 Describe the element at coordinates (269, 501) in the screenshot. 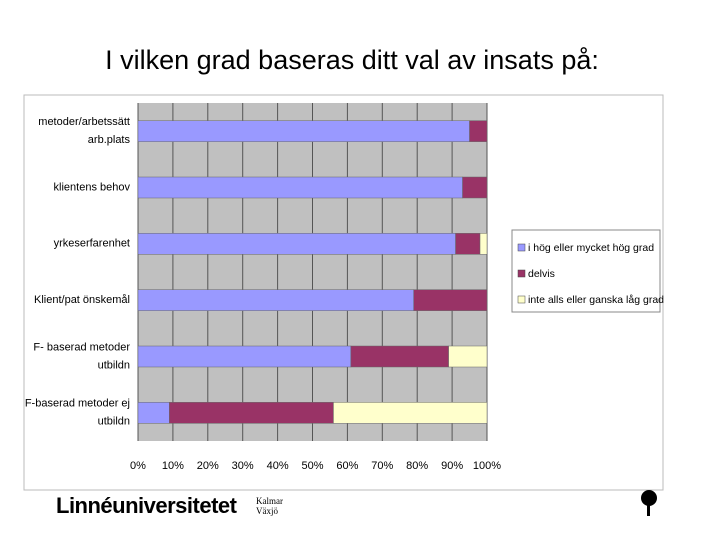

I see `logo-city: Kalmar` at that location.